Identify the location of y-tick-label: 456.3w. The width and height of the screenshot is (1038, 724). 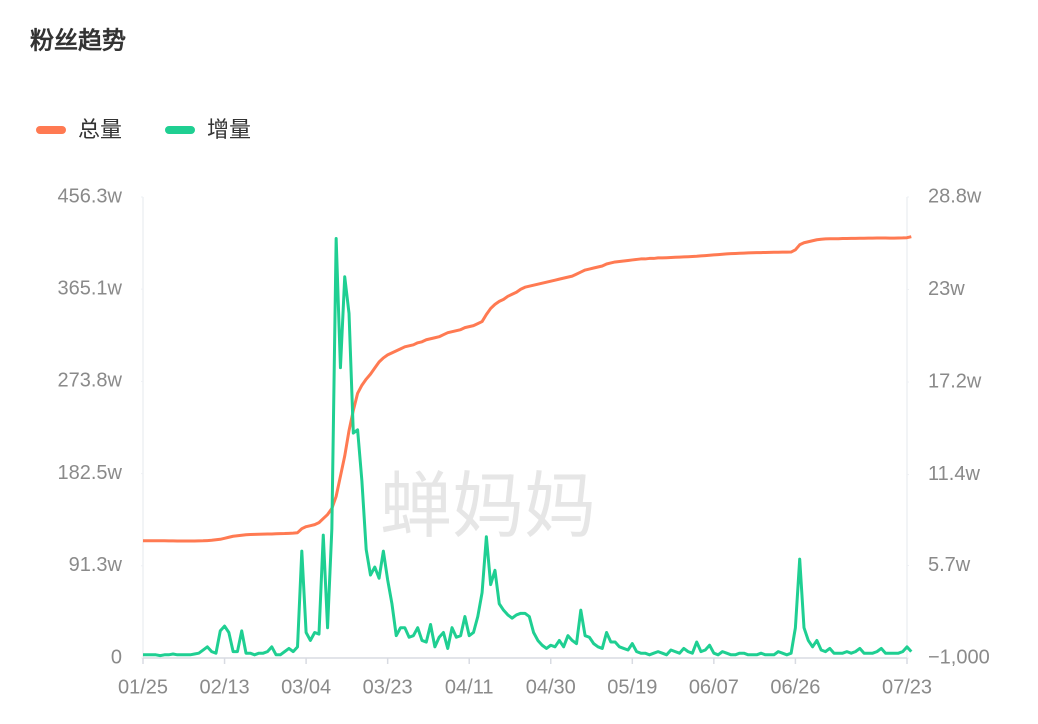
(90, 196).